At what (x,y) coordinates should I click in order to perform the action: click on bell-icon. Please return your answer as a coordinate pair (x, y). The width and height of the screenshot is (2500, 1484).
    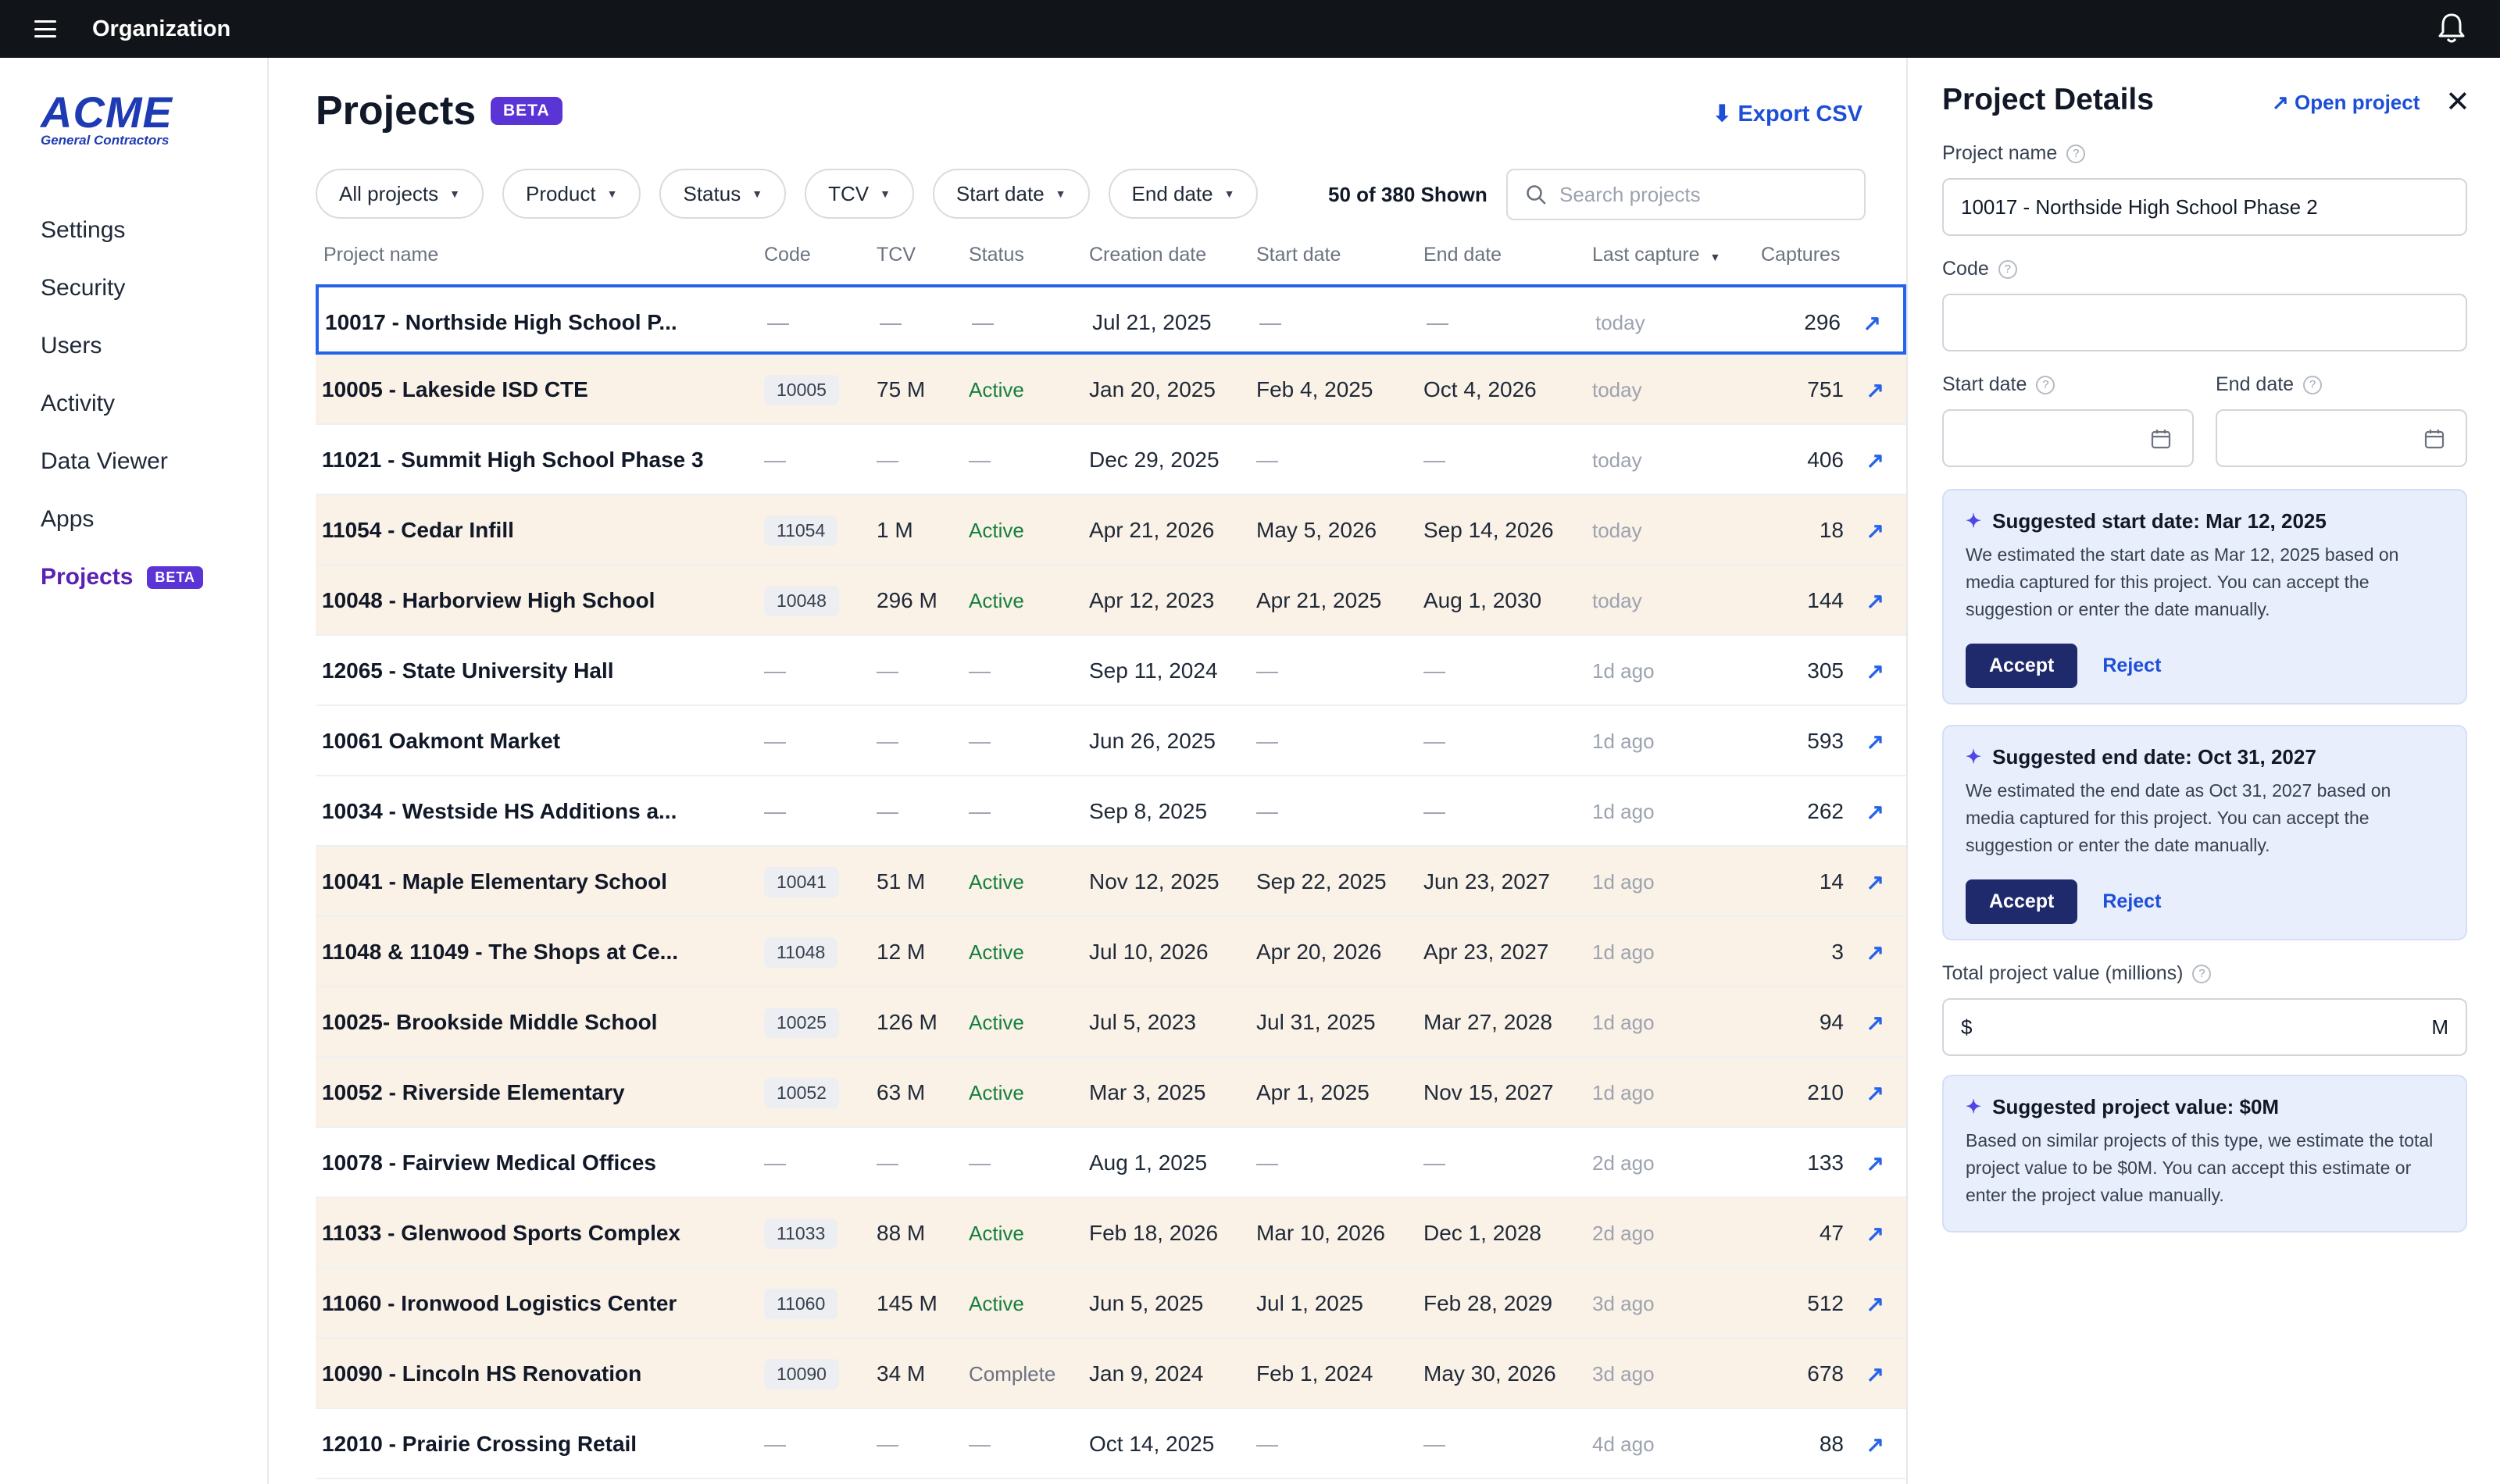
    Looking at the image, I should click on (2451, 28).